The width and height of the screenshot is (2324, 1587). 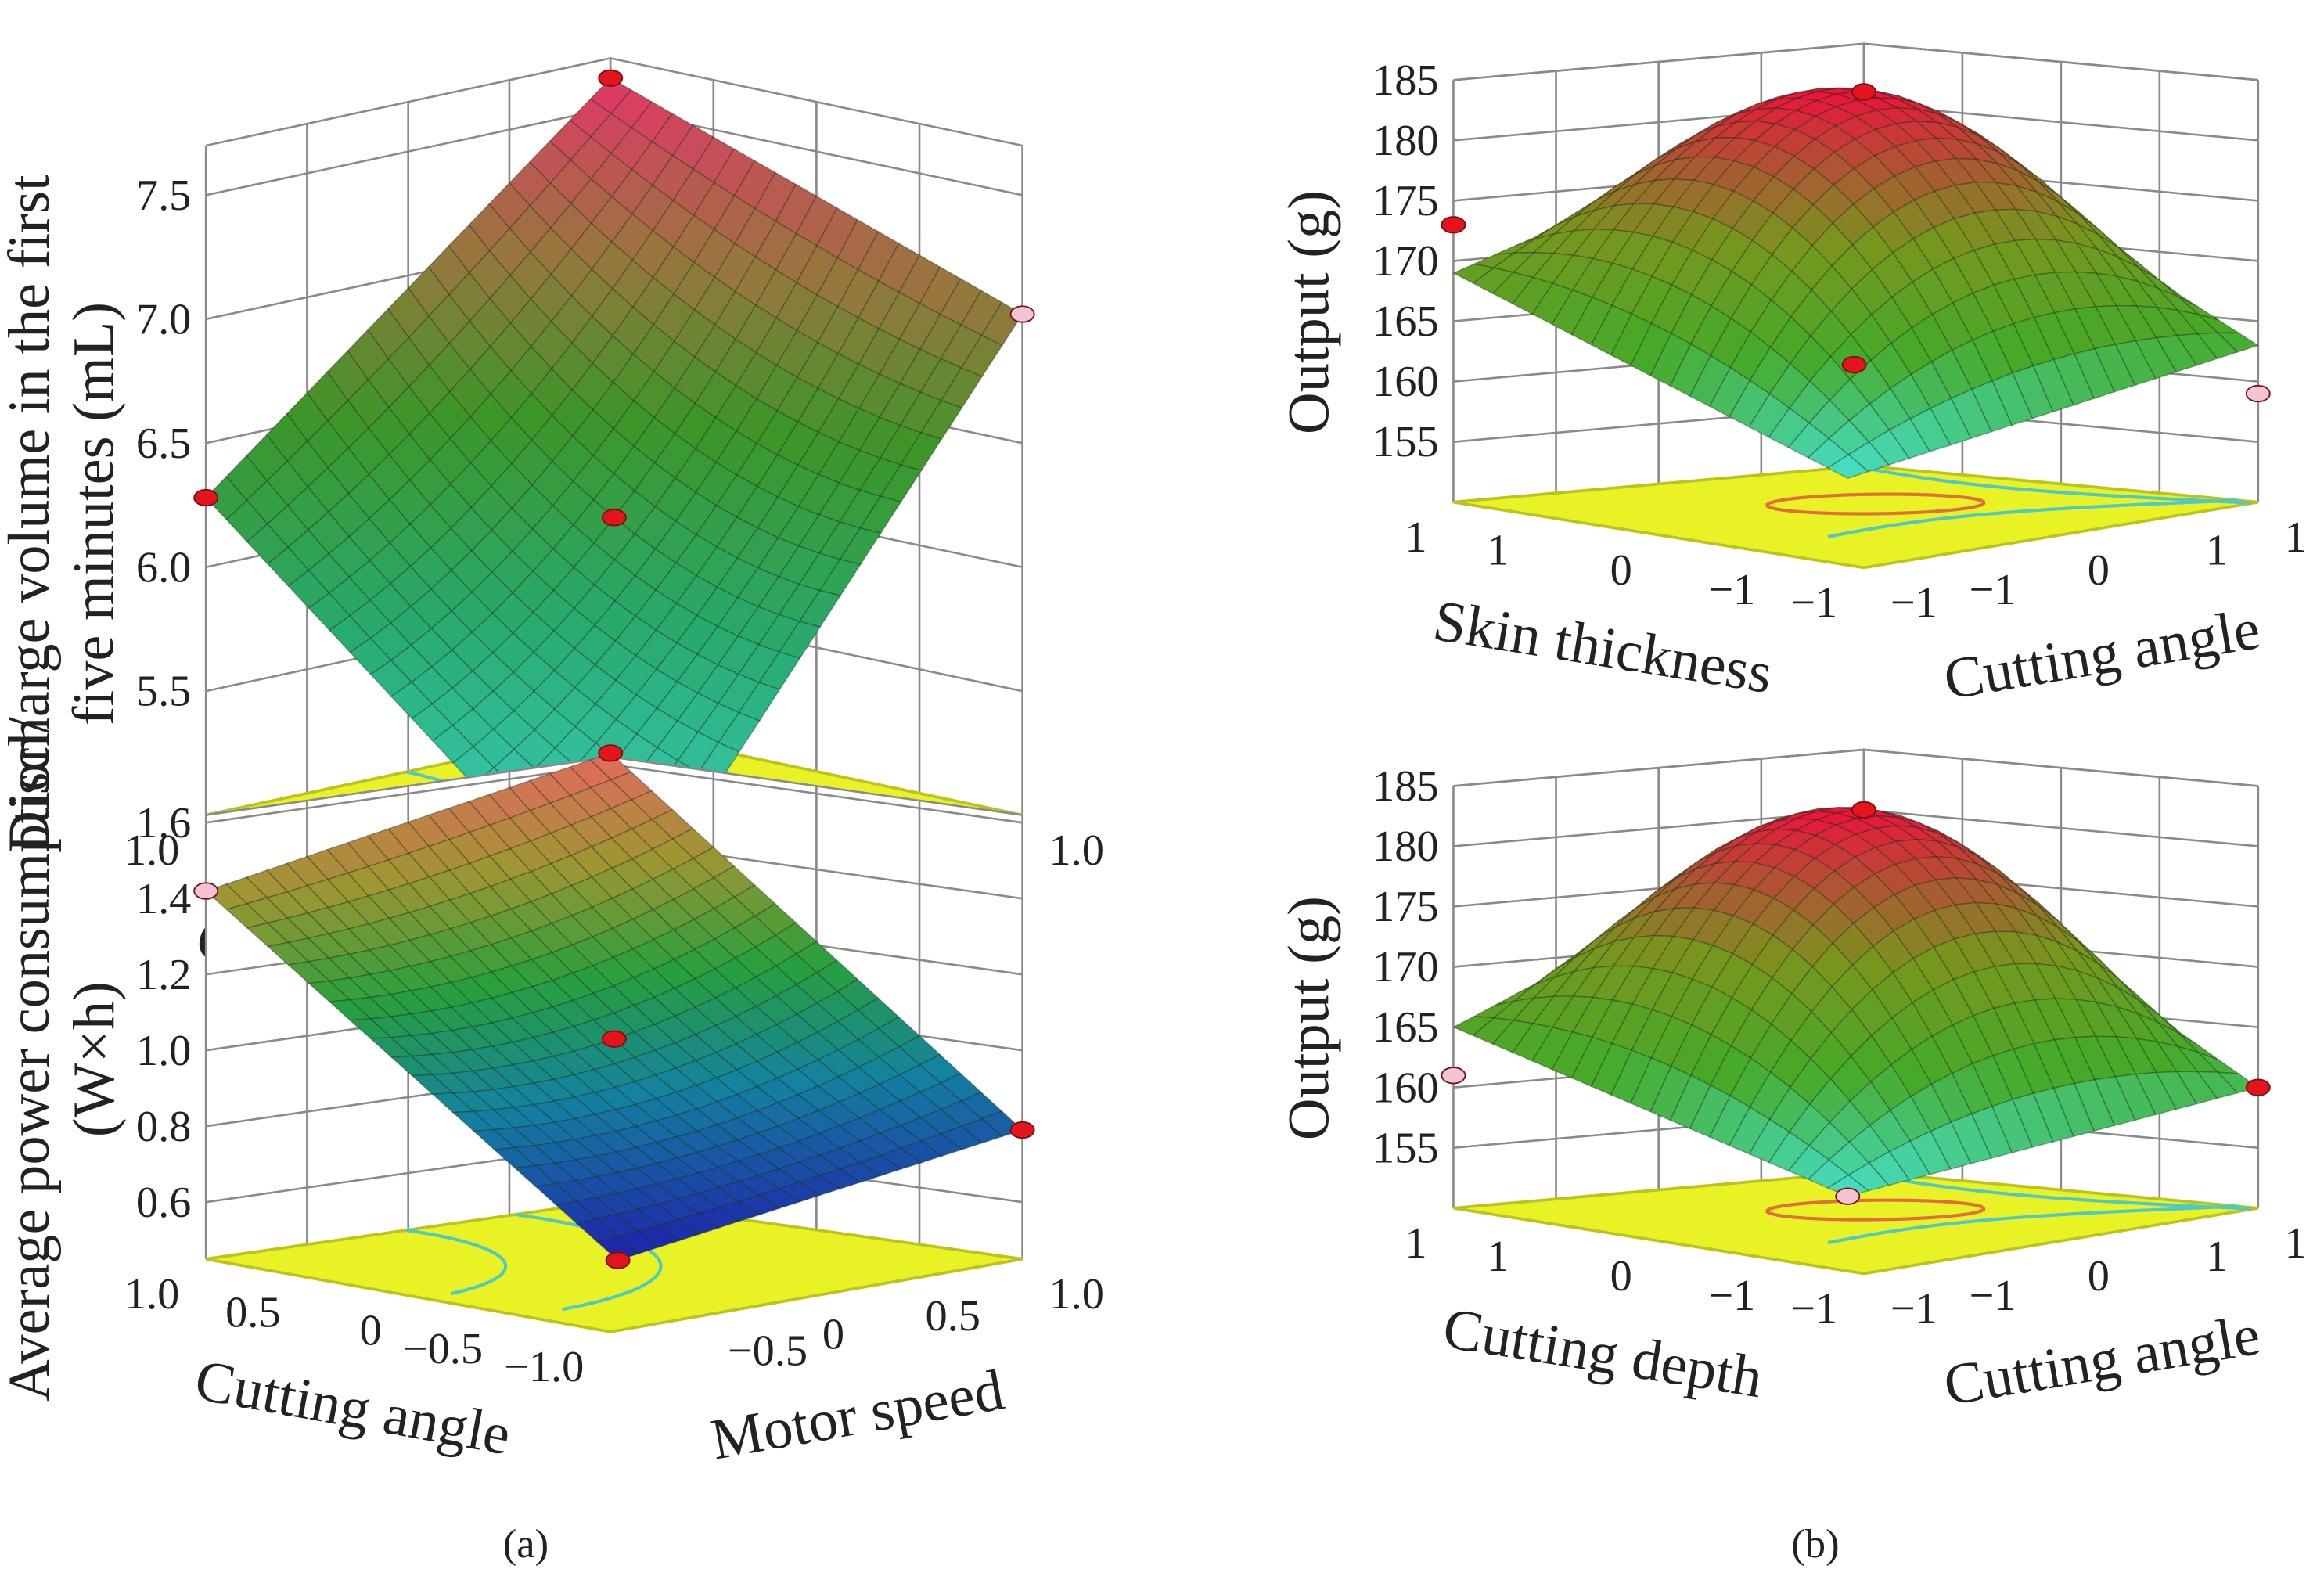 I want to click on z-tick-label: 6.5, so click(x=163, y=443).